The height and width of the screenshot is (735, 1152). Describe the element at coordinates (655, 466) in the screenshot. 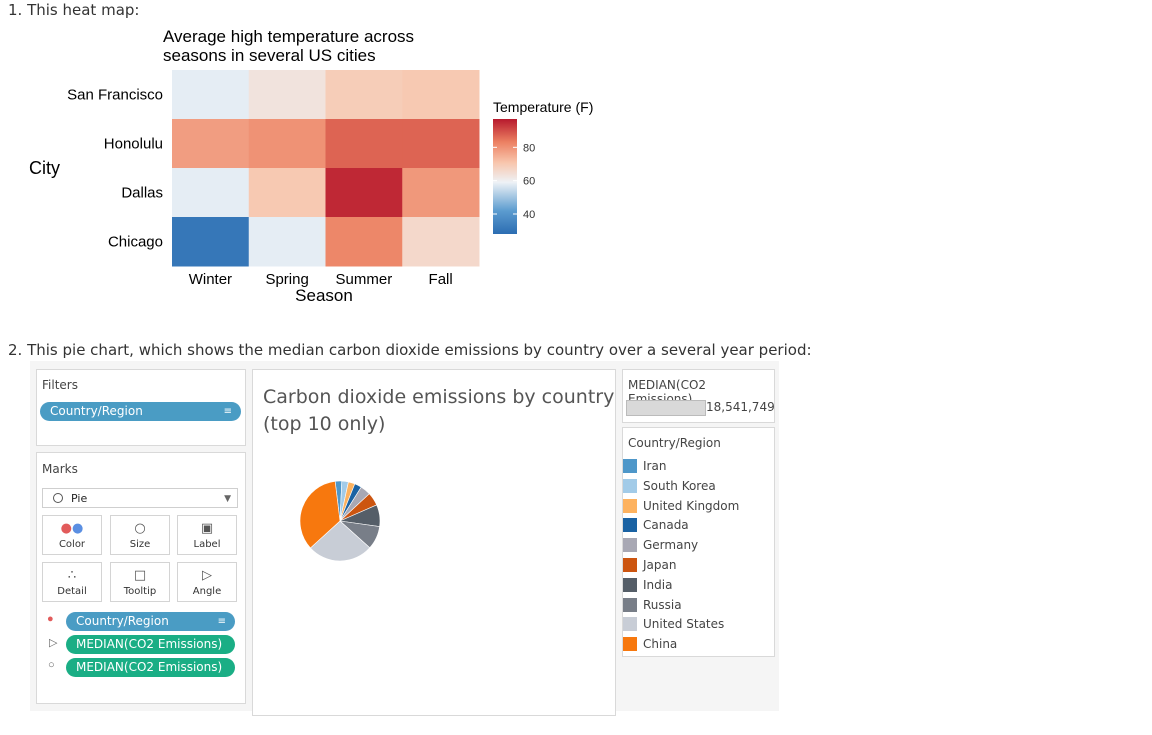

I see `legend-label: Iran` at that location.